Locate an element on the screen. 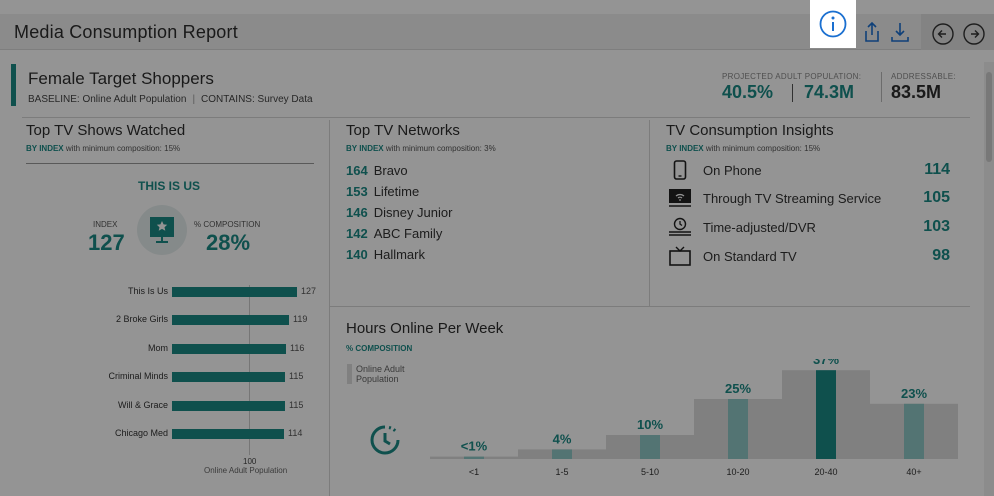 This screenshot has width=994, height=496. insight-label: On Phone is located at coordinates (732, 170).